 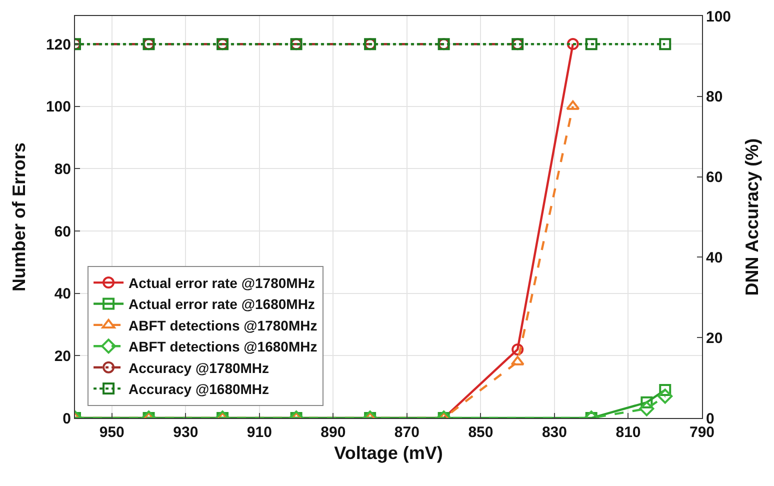 What do you see at coordinates (66, 419) in the screenshot?
I see `y-tick-label: 0` at bounding box center [66, 419].